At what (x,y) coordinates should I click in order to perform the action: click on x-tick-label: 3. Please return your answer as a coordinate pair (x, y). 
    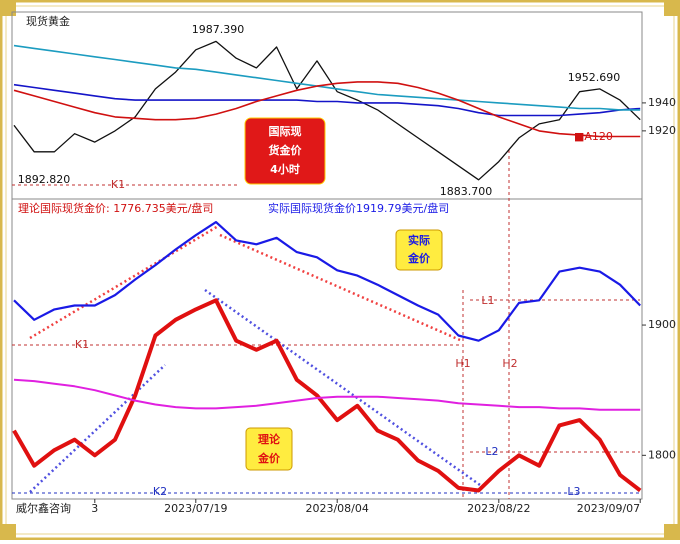
    Looking at the image, I should click on (94, 508).